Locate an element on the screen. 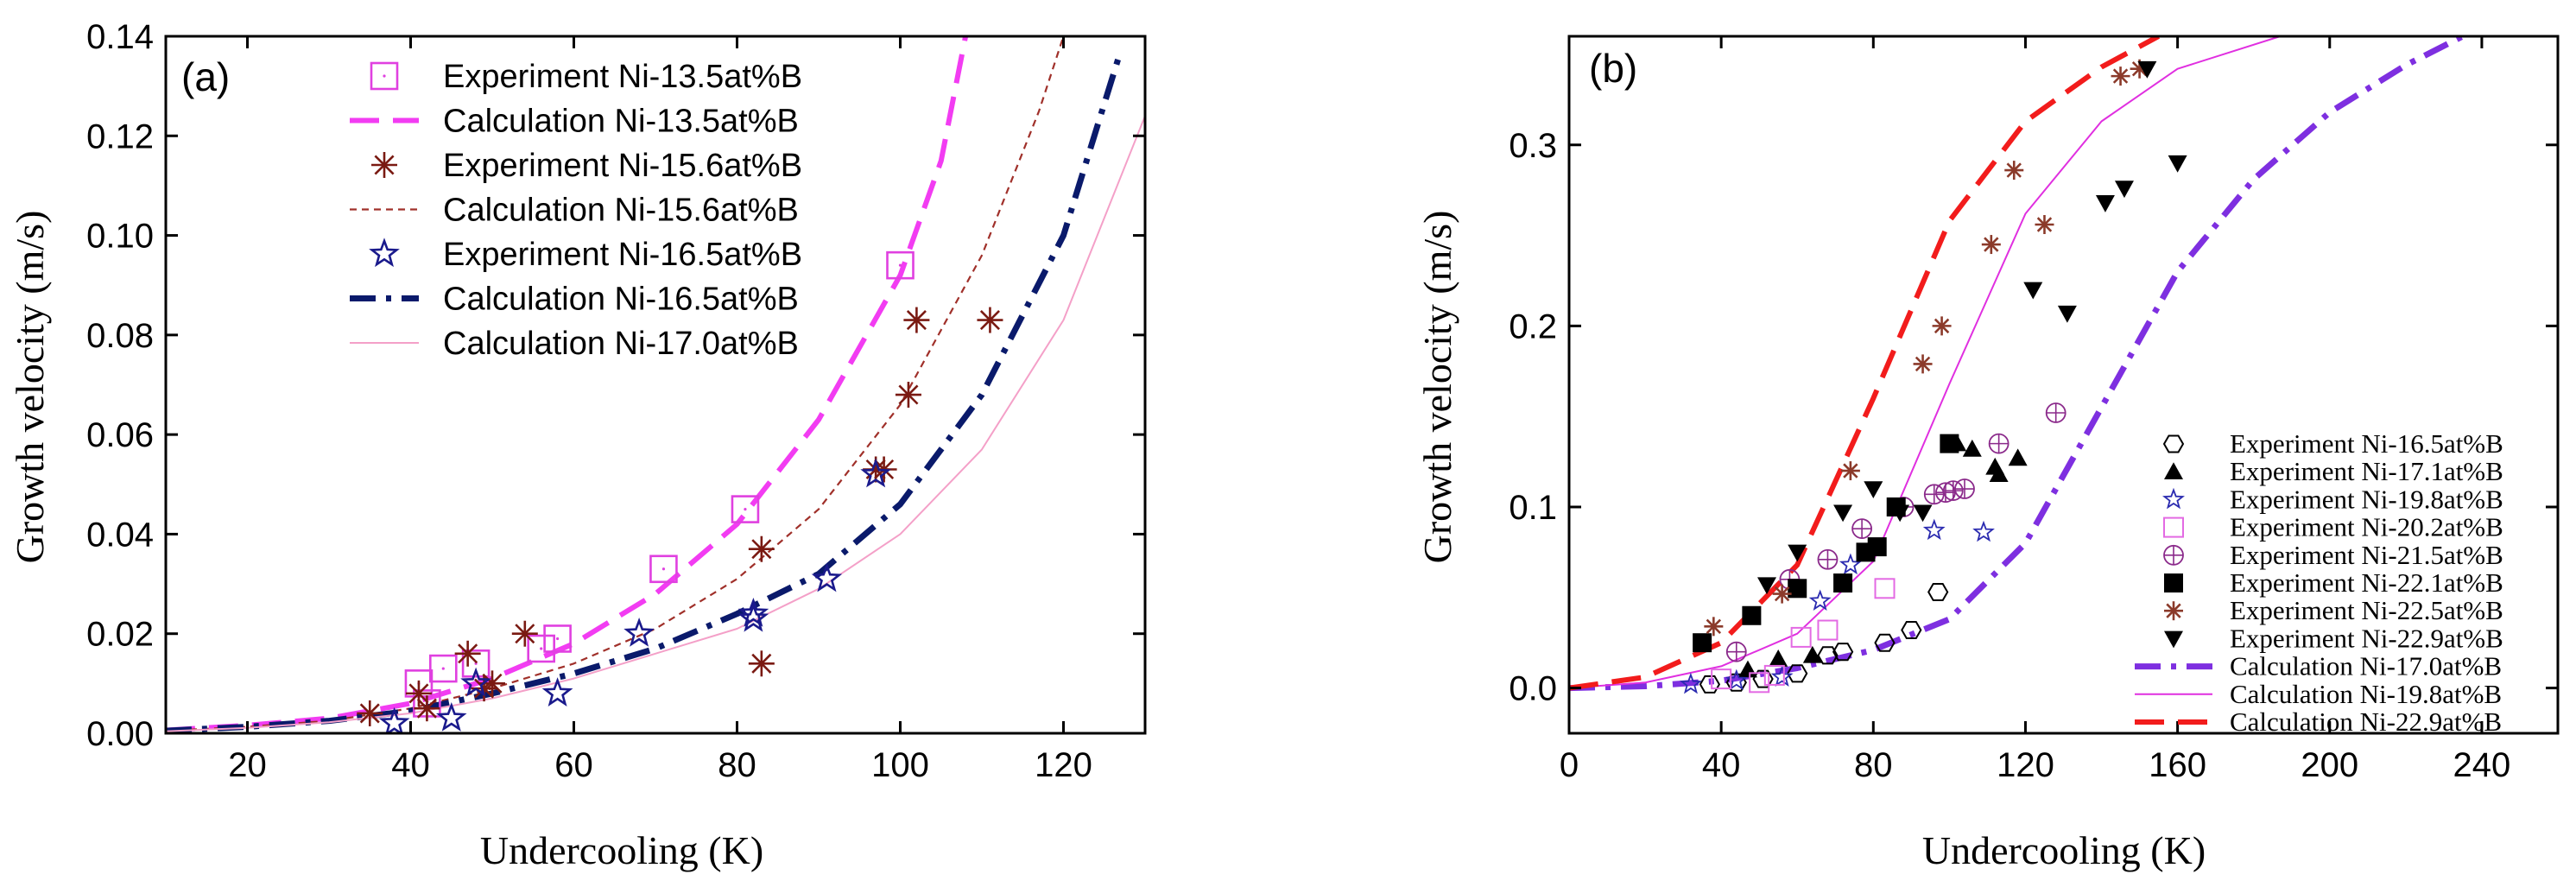  panel-a-legend-calculation-ni-13-5at-b-label: Calculation Ni-13.5at%B is located at coordinates (621, 122).